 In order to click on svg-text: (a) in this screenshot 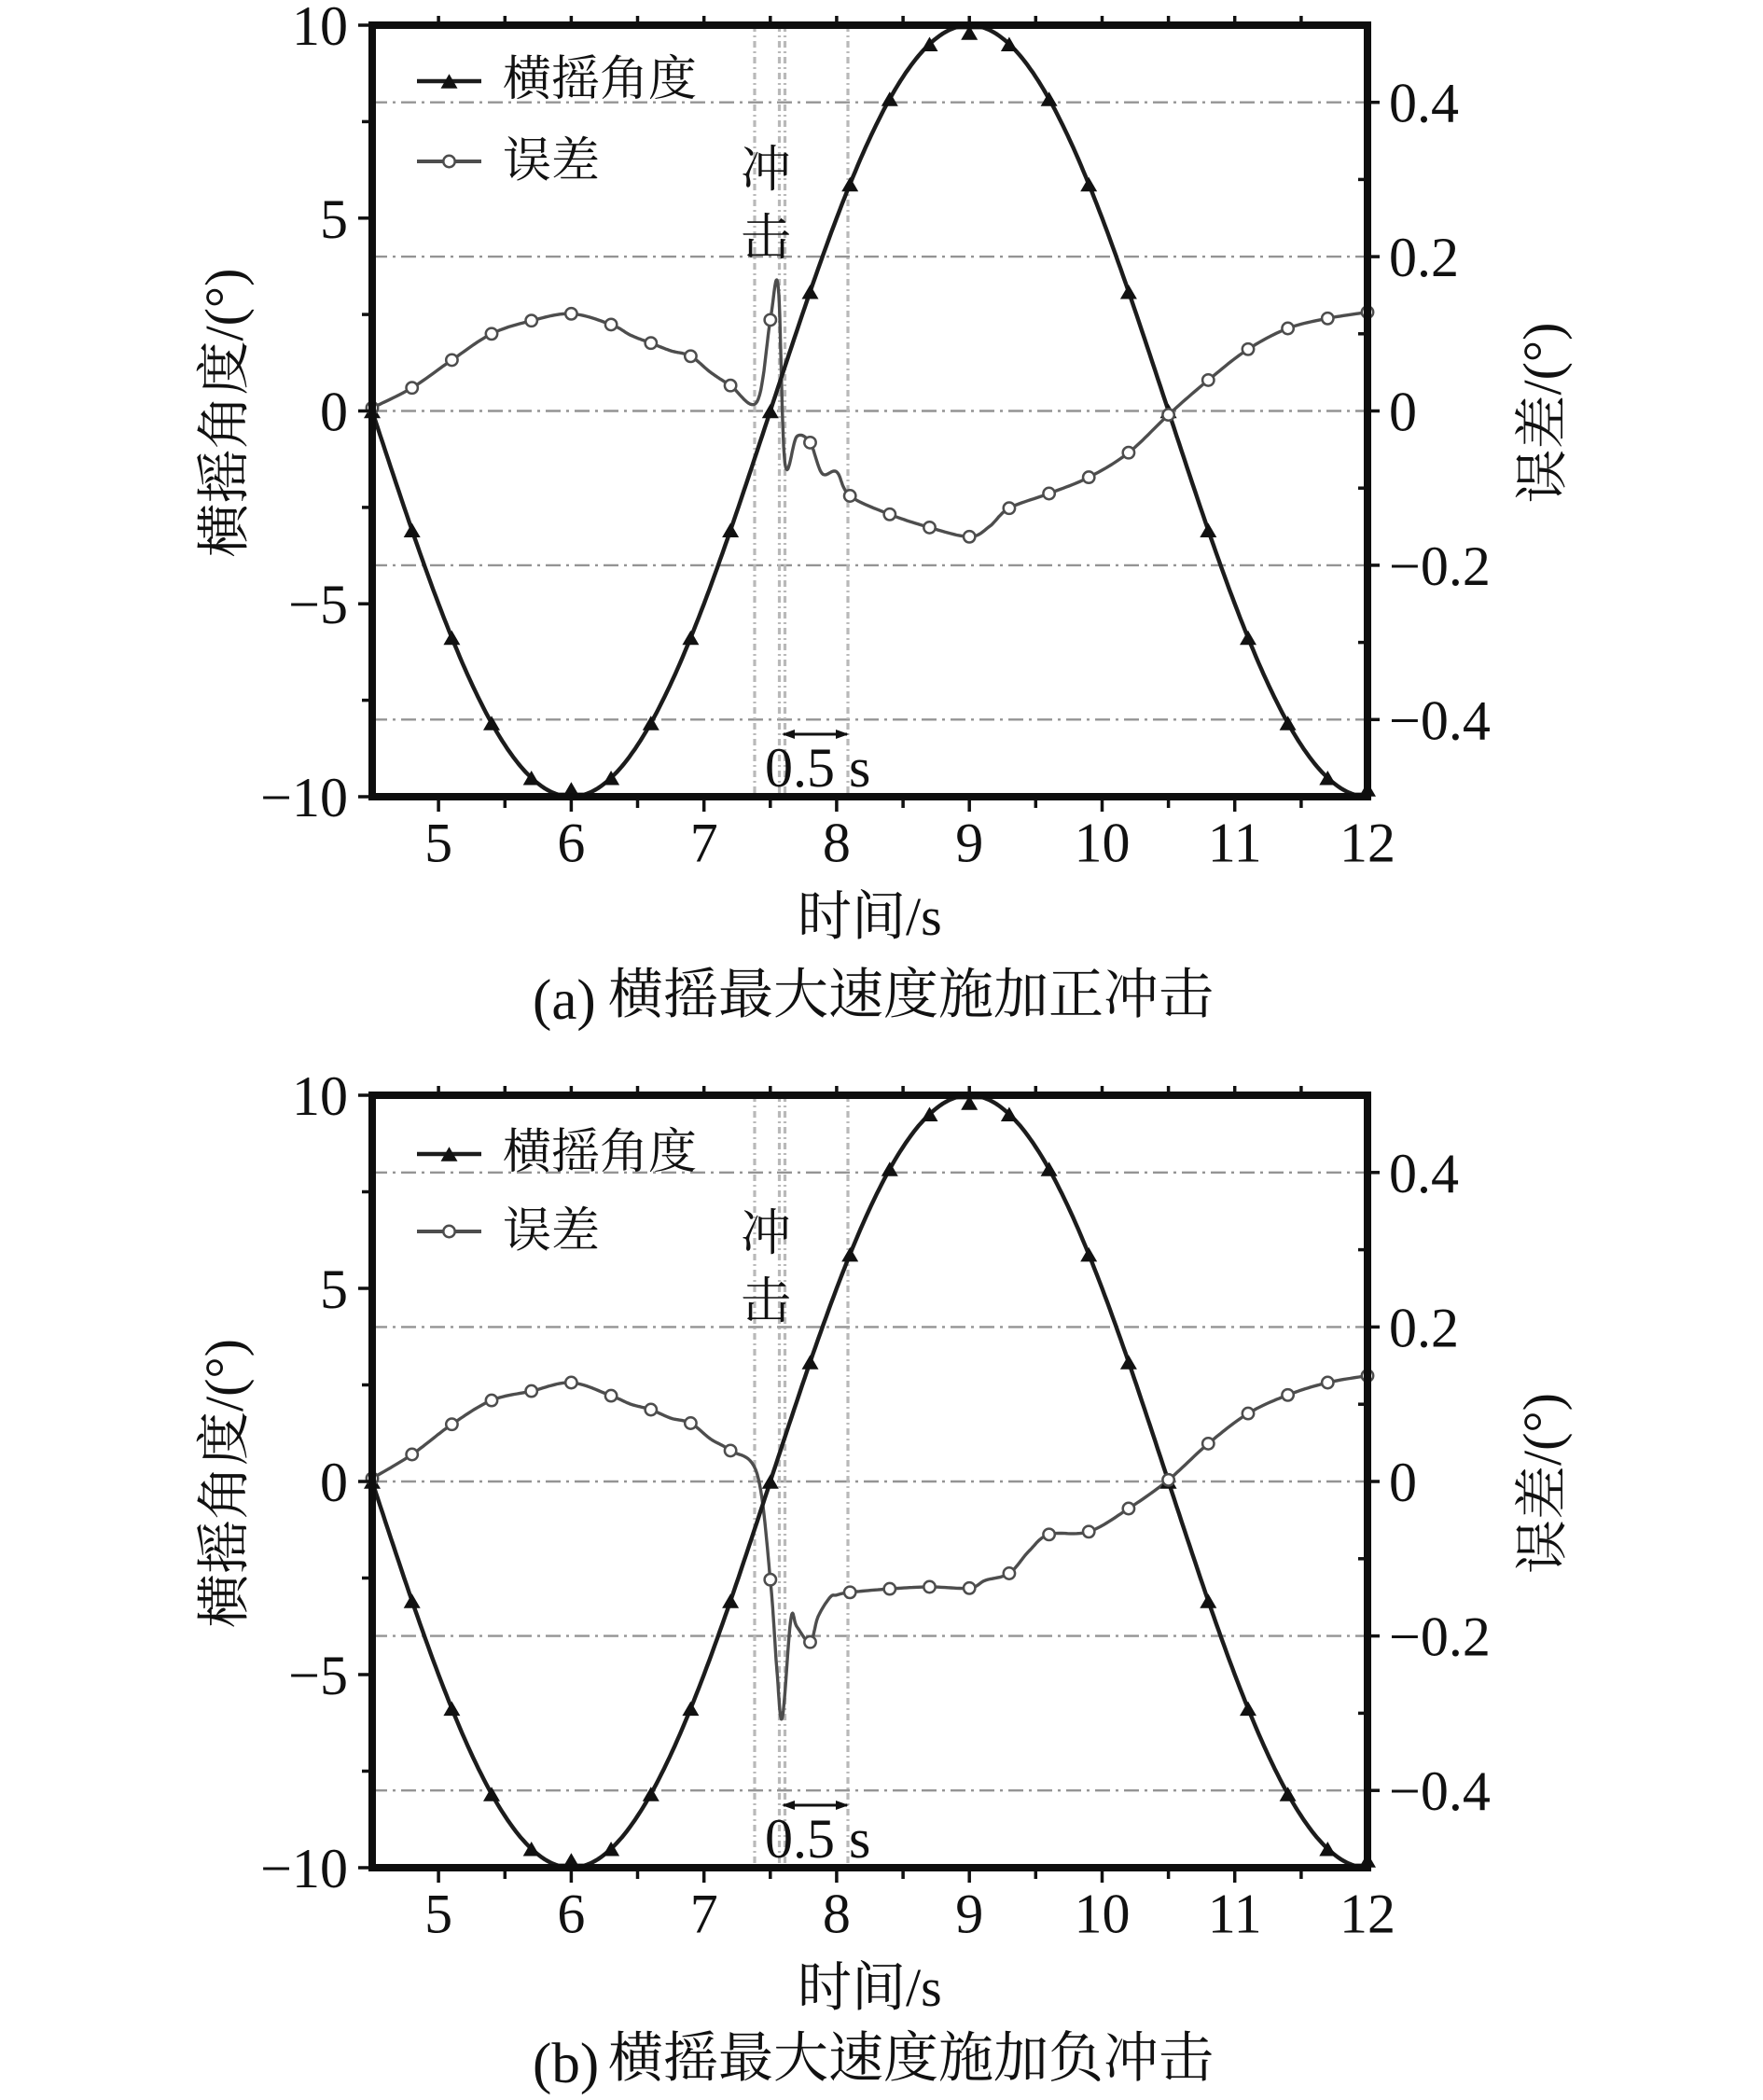, I will do `click(565, 1000)`.